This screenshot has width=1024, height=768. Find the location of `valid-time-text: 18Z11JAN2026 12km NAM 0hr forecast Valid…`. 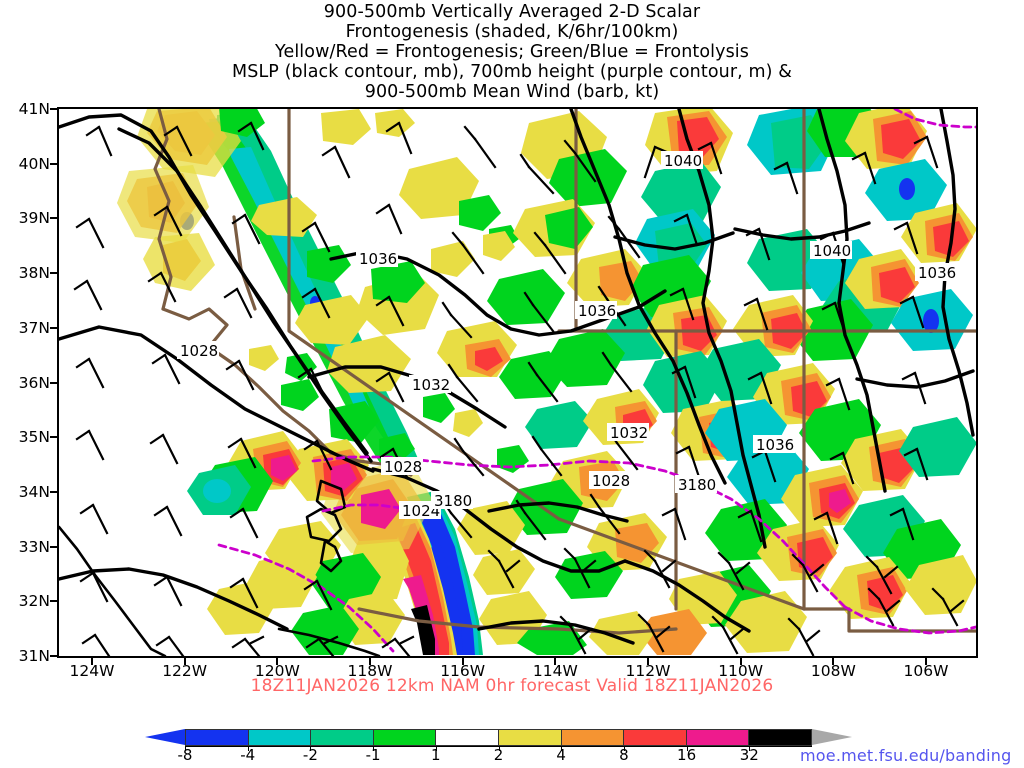

valid-time-text: 18Z11JAN2026 12km NAM 0hr forecast Valid… is located at coordinates (512, 686).